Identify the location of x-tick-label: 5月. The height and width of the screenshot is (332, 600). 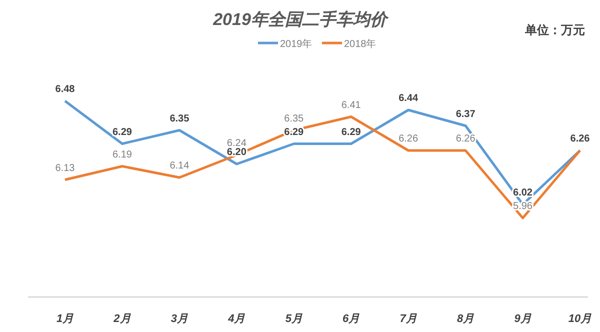
(293, 319).